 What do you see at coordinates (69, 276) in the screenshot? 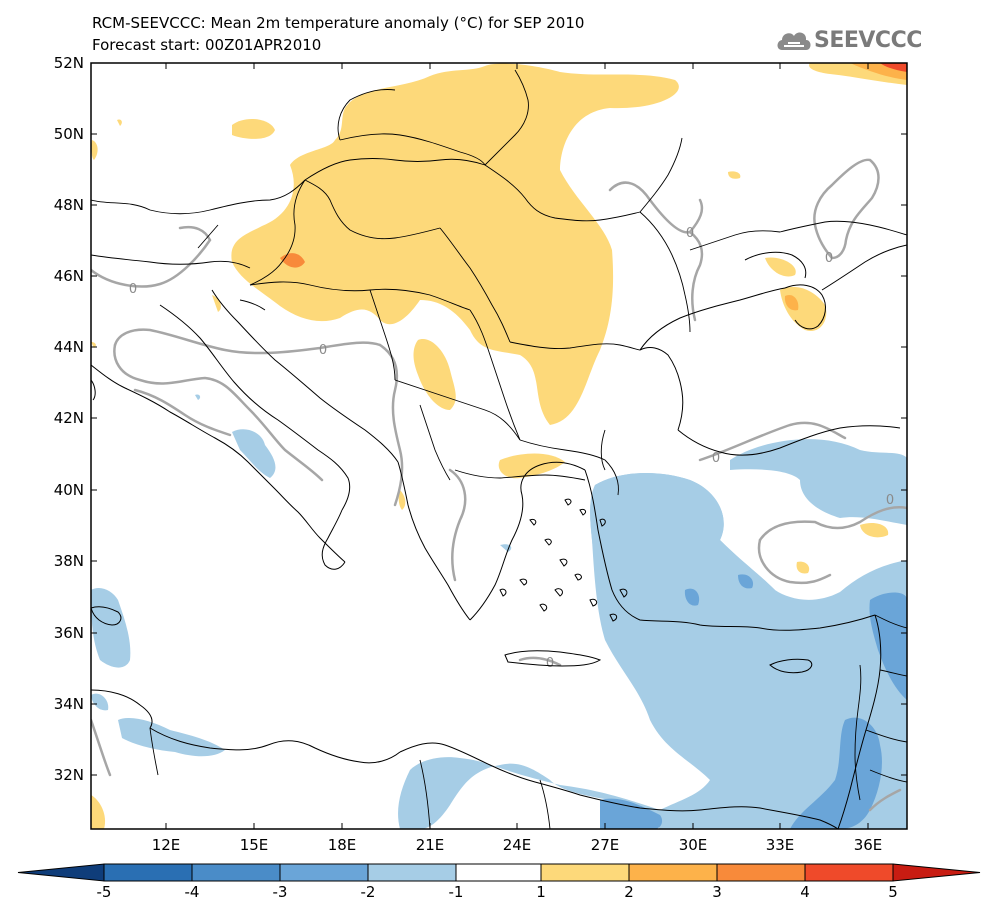
I see `lat-tick-label: 46N` at bounding box center [69, 276].